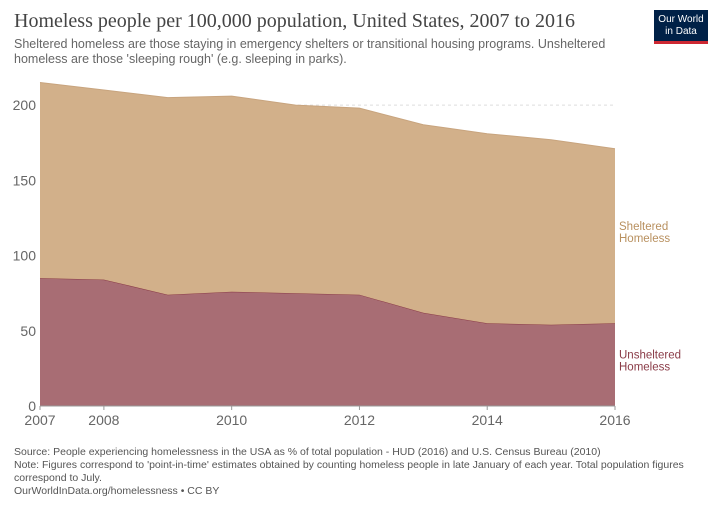  Describe the element at coordinates (614, 420) in the screenshot. I see `x-tick-label: 2016` at that location.